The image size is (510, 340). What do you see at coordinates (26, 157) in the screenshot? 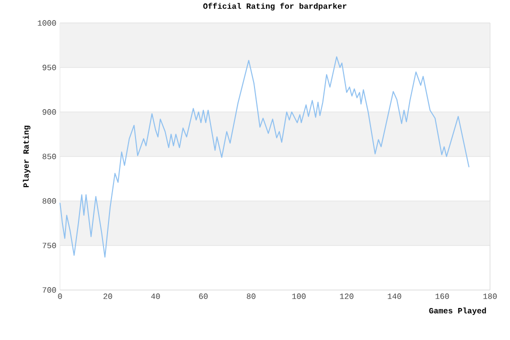
I see `y-axis-title: Player Rating` at bounding box center [26, 157].